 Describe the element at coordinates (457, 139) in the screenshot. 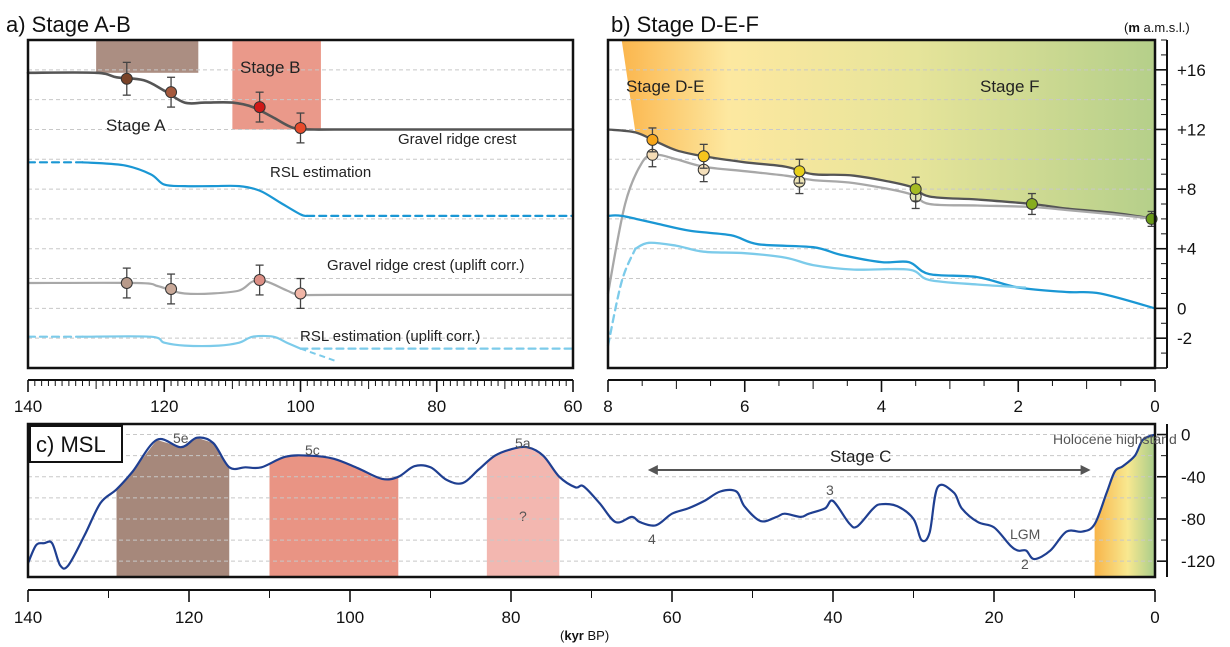

I see `label-gravel-ridge: Gravel ridge crest` at that location.